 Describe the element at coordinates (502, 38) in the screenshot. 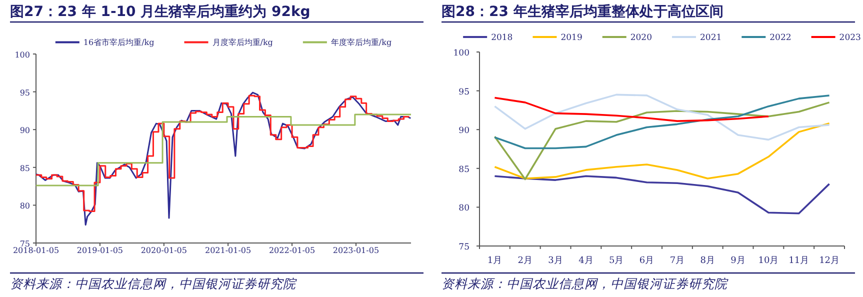

I see `legend-label: 2018` at that location.